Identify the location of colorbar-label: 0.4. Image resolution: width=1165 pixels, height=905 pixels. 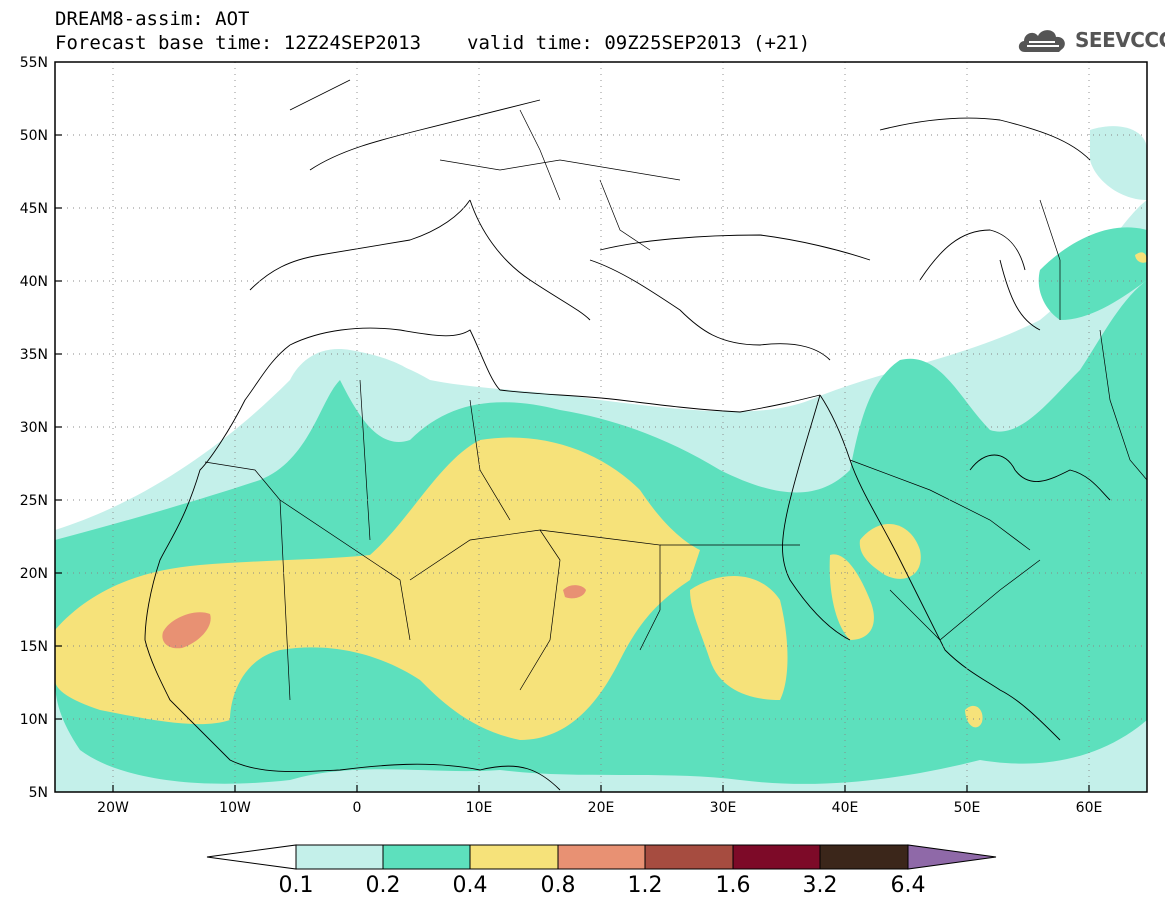
(470, 885).